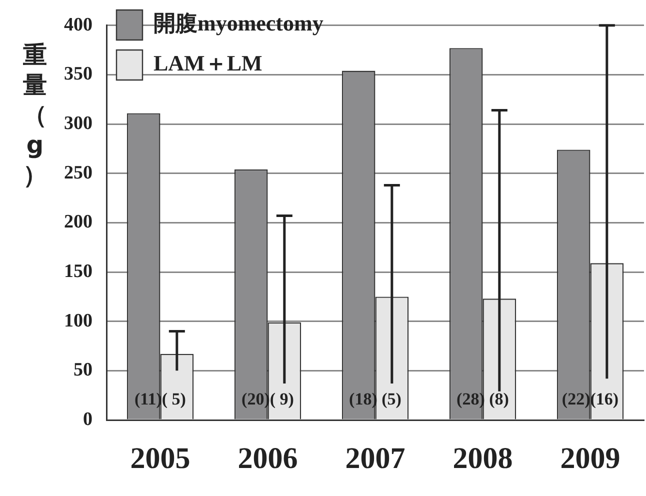 The height and width of the screenshot is (496, 646). Describe the element at coordinates (35, 115) in the screenshot. I see `y-axis-title: 重量（g）` at that location.